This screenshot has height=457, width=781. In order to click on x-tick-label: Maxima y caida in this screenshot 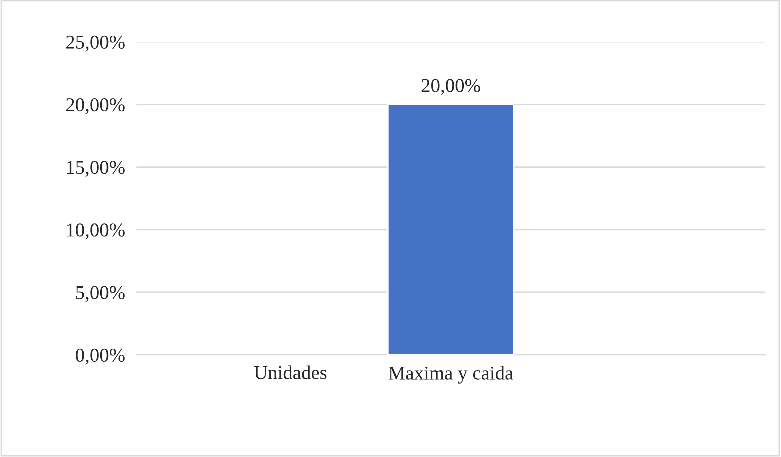, I will do `click(451, 375)`.